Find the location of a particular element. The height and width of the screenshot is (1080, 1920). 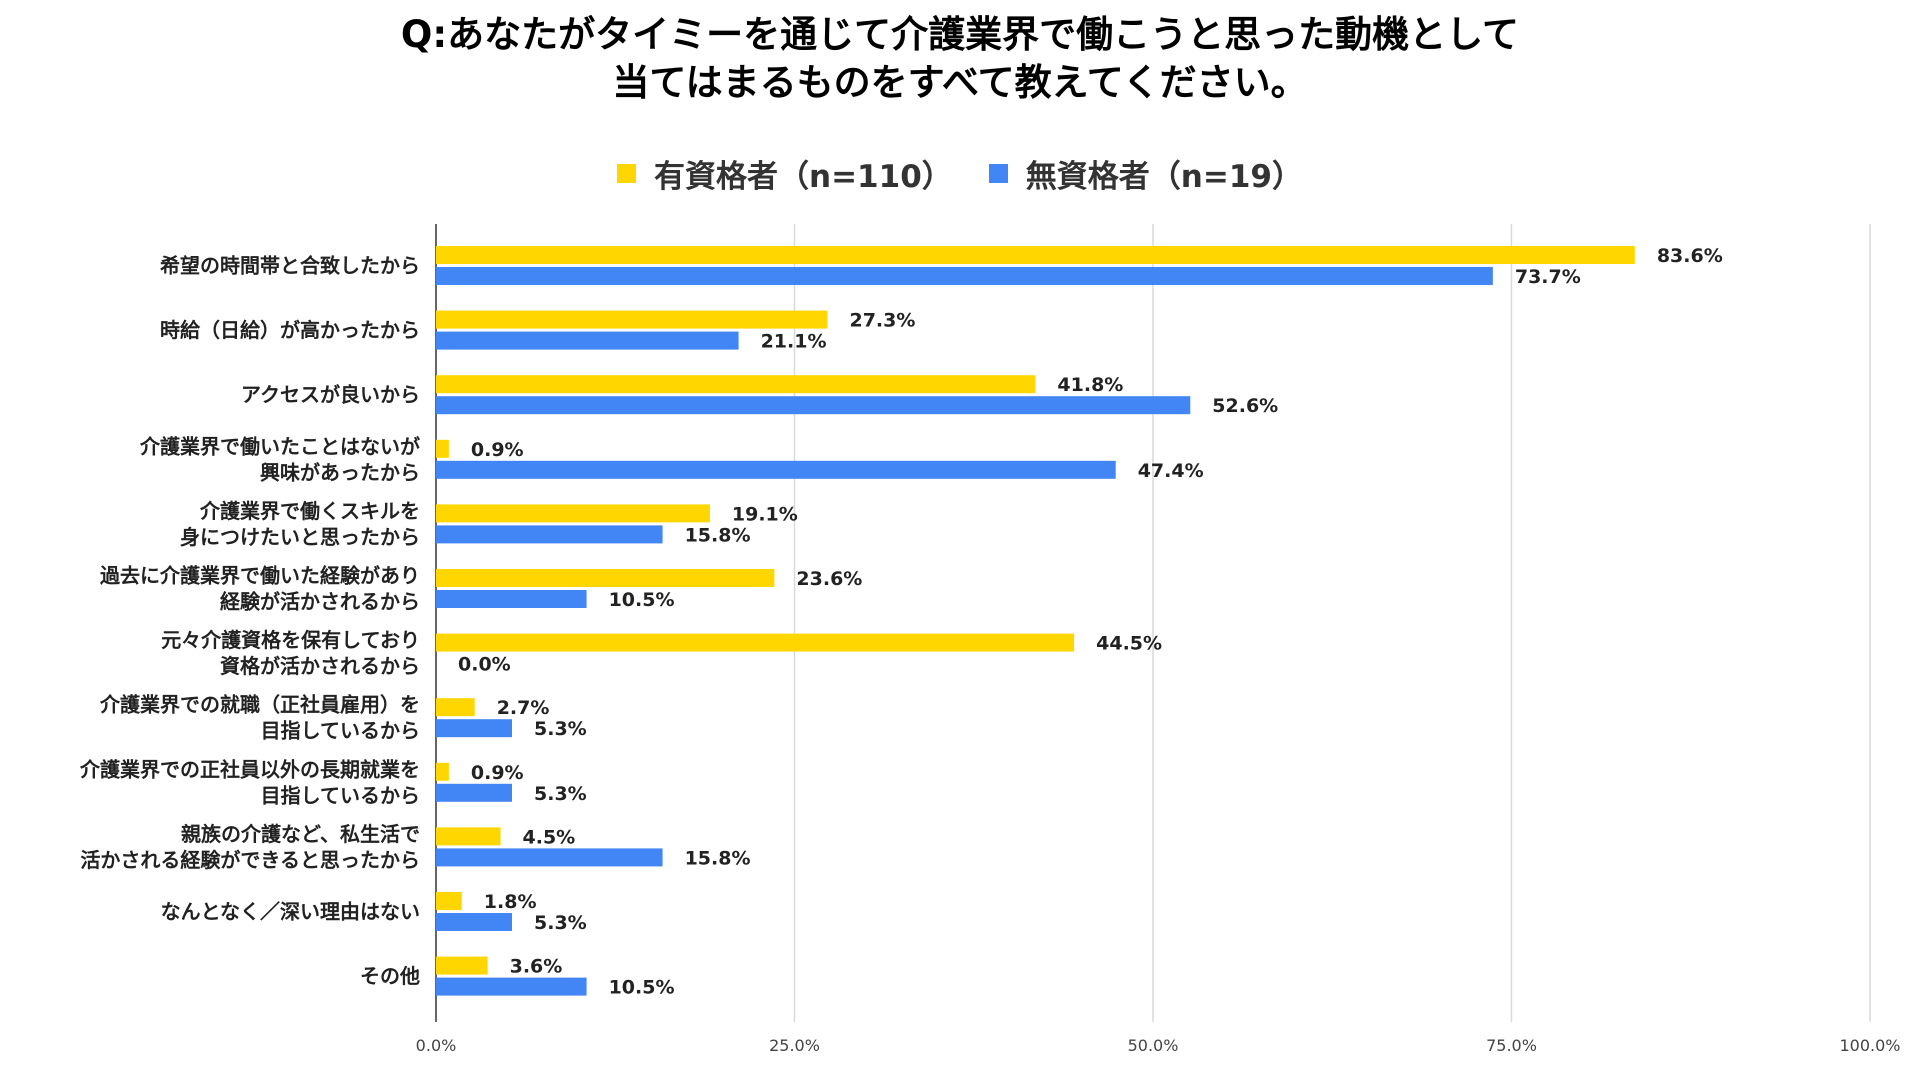

category-label-line: 介護業界での就職（正社員雇用）を is located at coordinates (259, 705).